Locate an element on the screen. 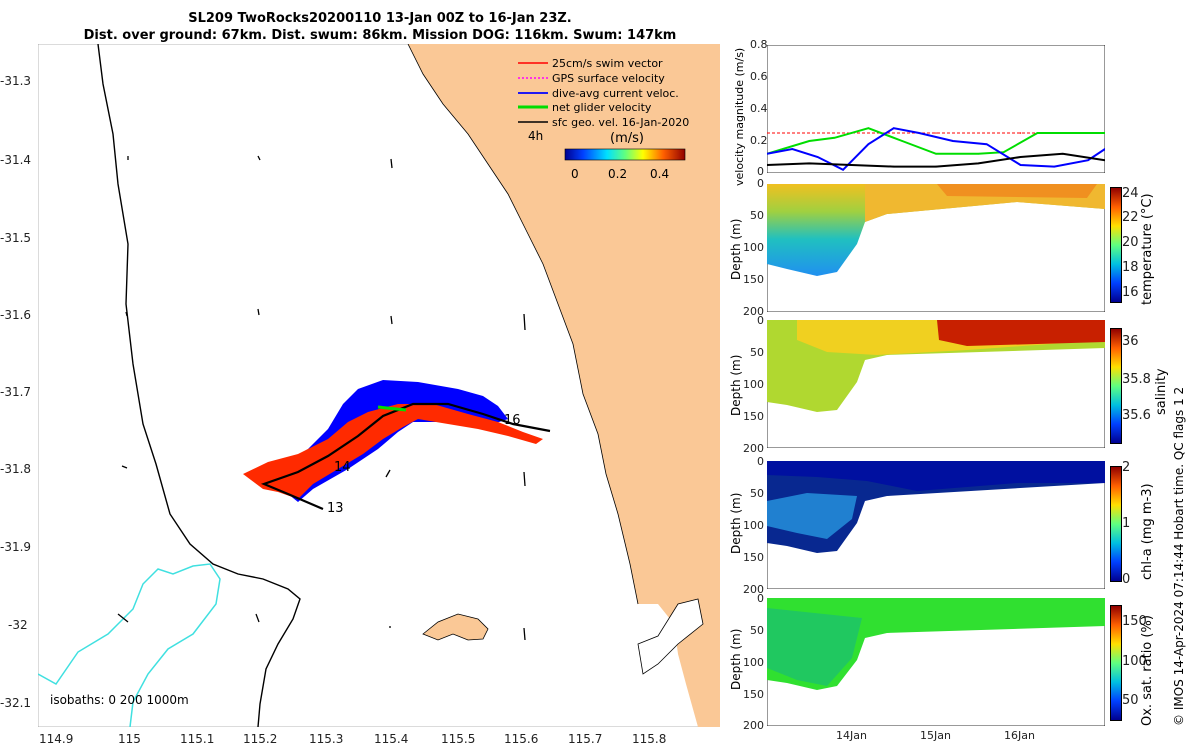 The image size is (1200, 750). swim-vector-band is located at coordinates (393, 451).